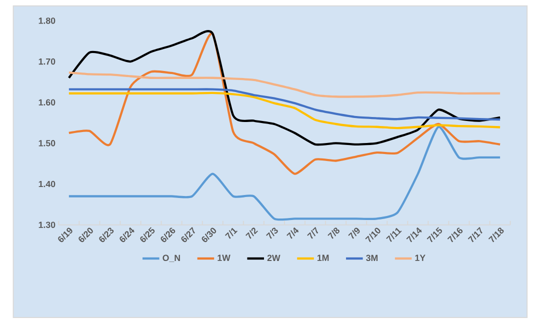  I want to click on y-tick-label: 1.30, so click(47, 224).